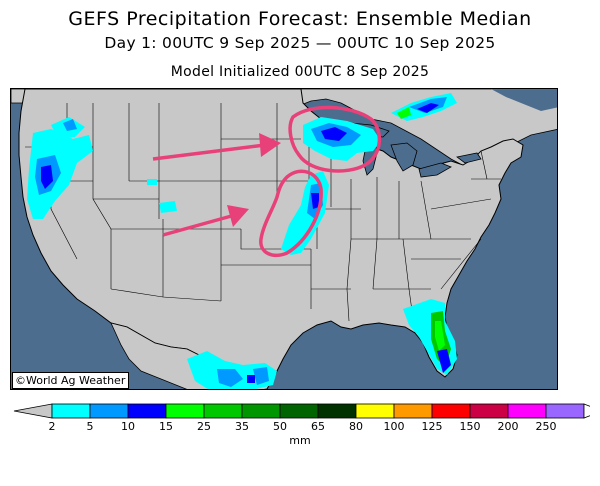  I want to click on color-bar-tick-label: 65, so click(318, 426).